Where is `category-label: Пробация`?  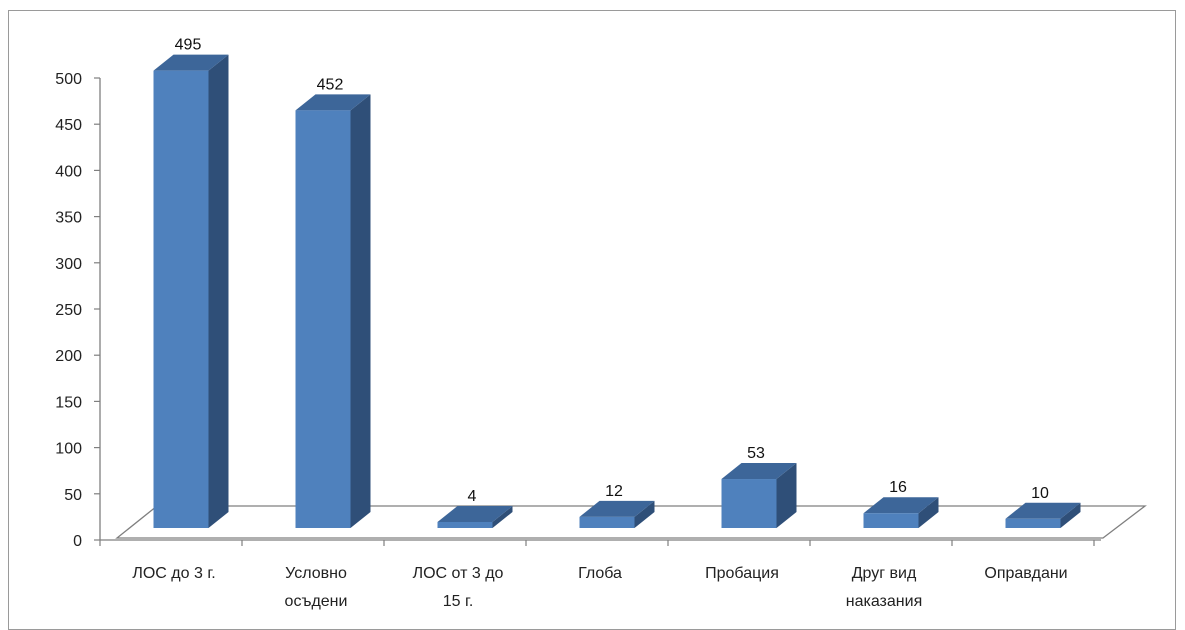 category-label: Пробация is located at coordinates (742, 573).